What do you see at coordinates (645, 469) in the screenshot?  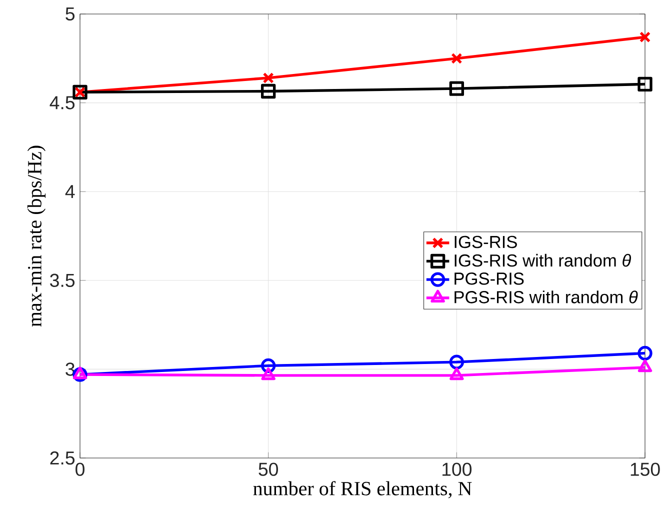 I see `x-tick-label: 150` at bounding box center [645, 469].